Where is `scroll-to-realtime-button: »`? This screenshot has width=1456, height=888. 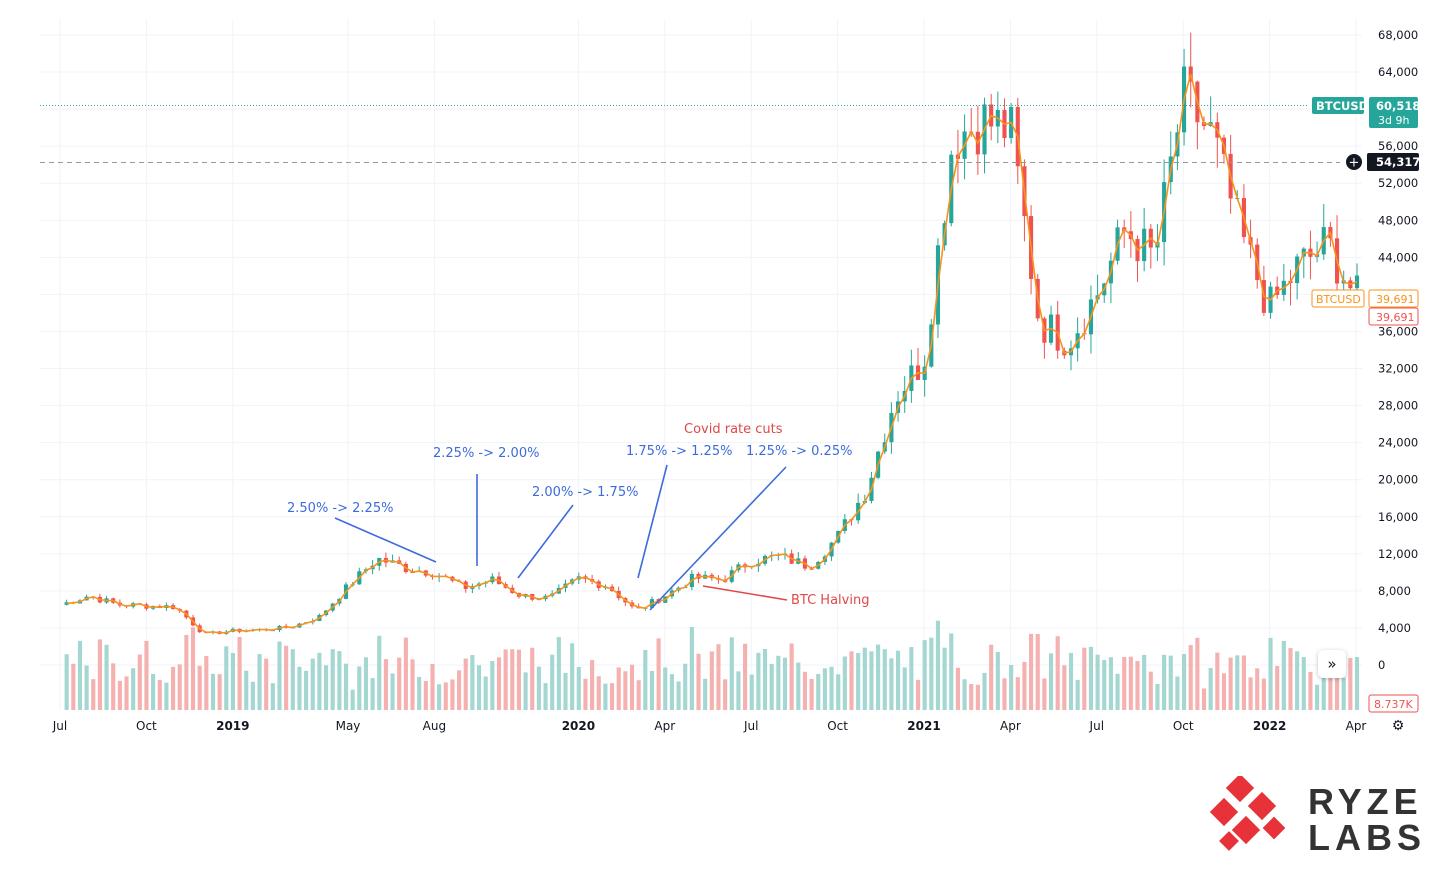
scroll-to-realtime-button: » is located at coordinates (1332, 664).